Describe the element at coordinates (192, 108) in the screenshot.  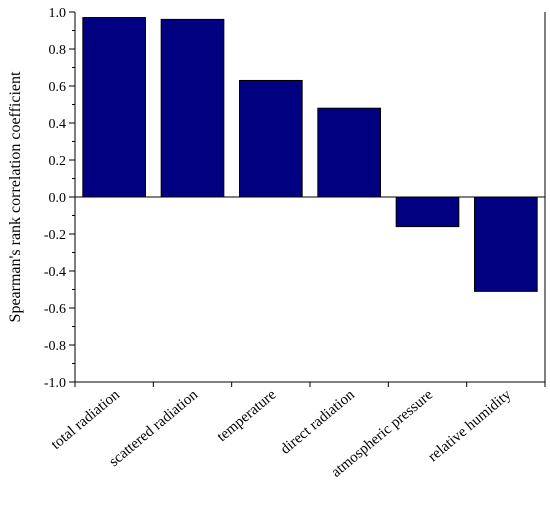
I see `bar-scattered-radiation` at that location.